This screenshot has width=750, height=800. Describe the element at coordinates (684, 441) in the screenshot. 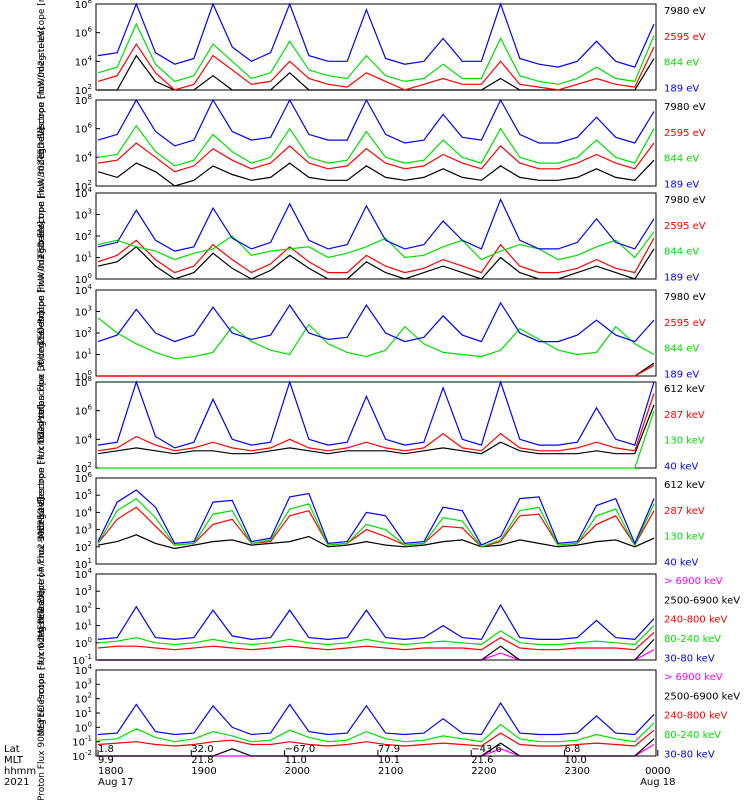

I see `legend-entry: 130 keV` at that location.